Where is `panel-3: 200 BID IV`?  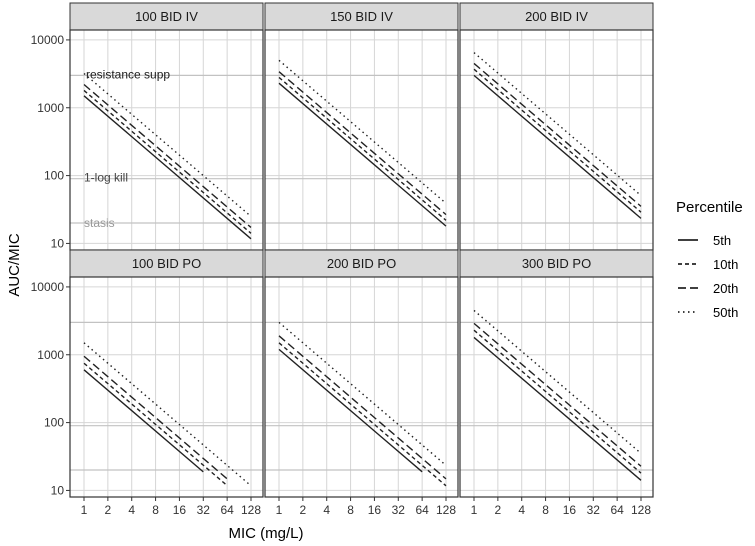 panel-3: 200 BID IV is located at coordinates (556, 126).